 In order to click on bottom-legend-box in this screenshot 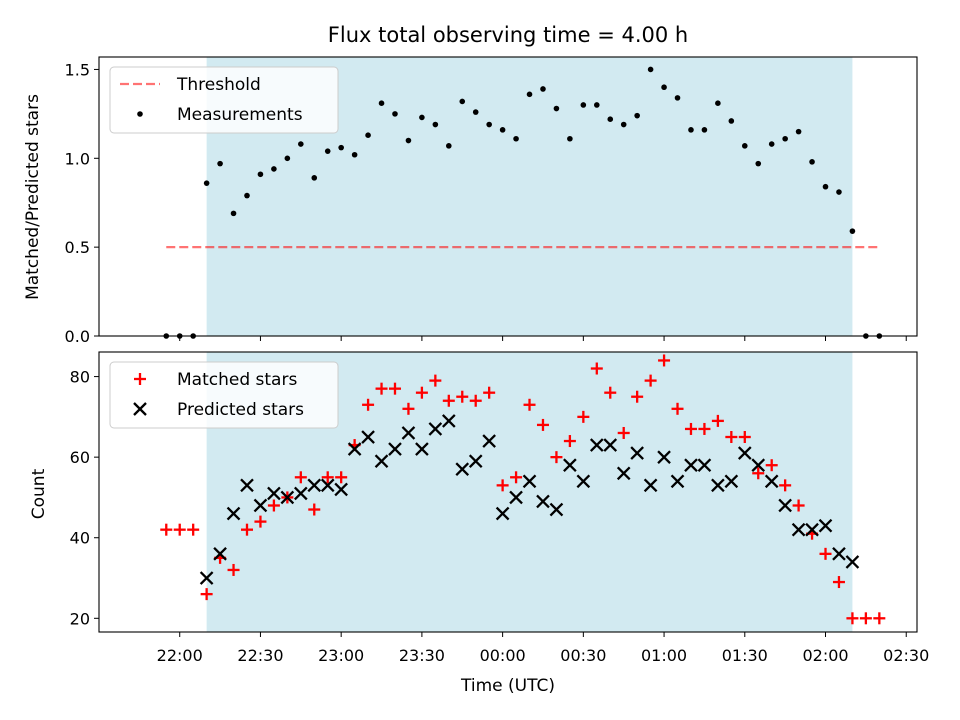, I will do `click(224, 395)`.